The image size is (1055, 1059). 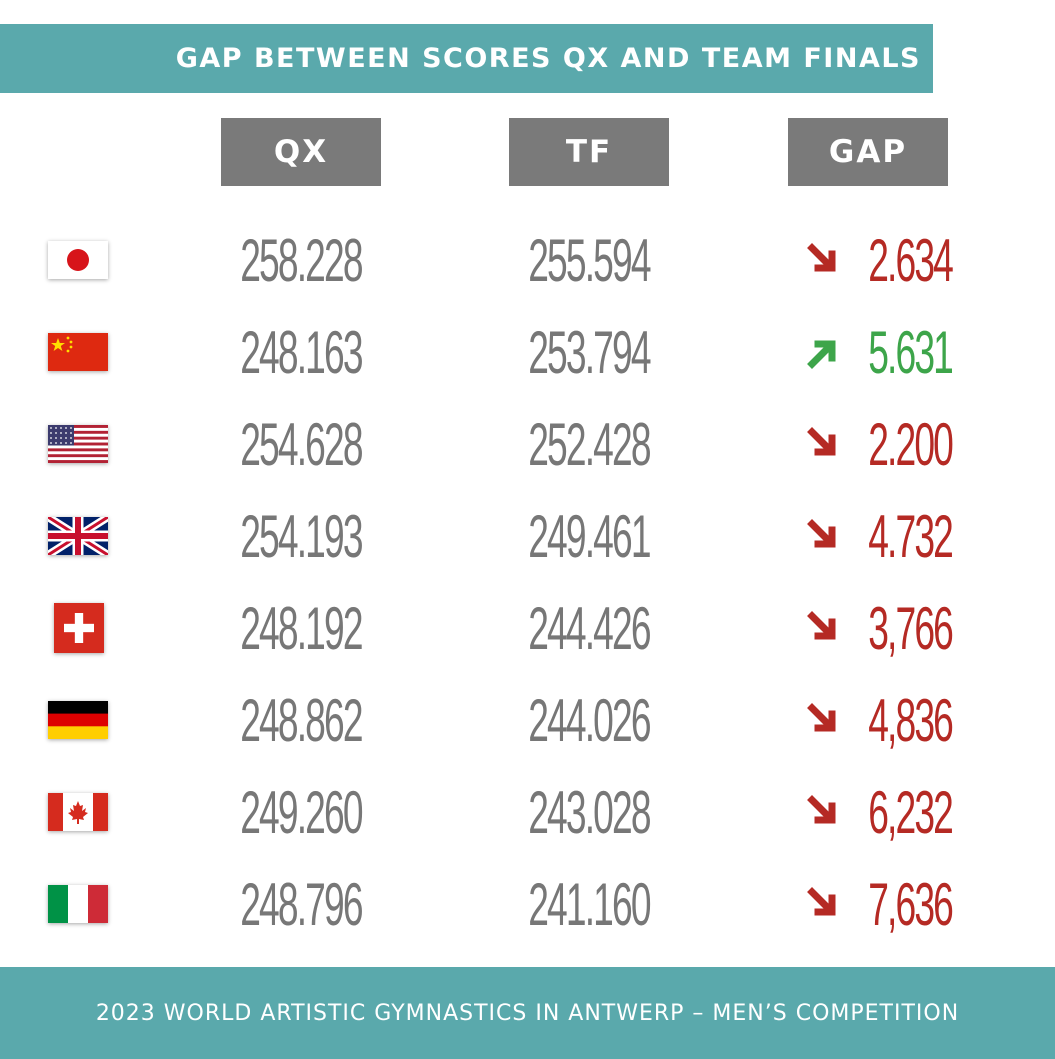 What do you see at coordinates (589, 628) in the screenshot?
I see `tf-score: 244.426` at bounding box center [589, 628].